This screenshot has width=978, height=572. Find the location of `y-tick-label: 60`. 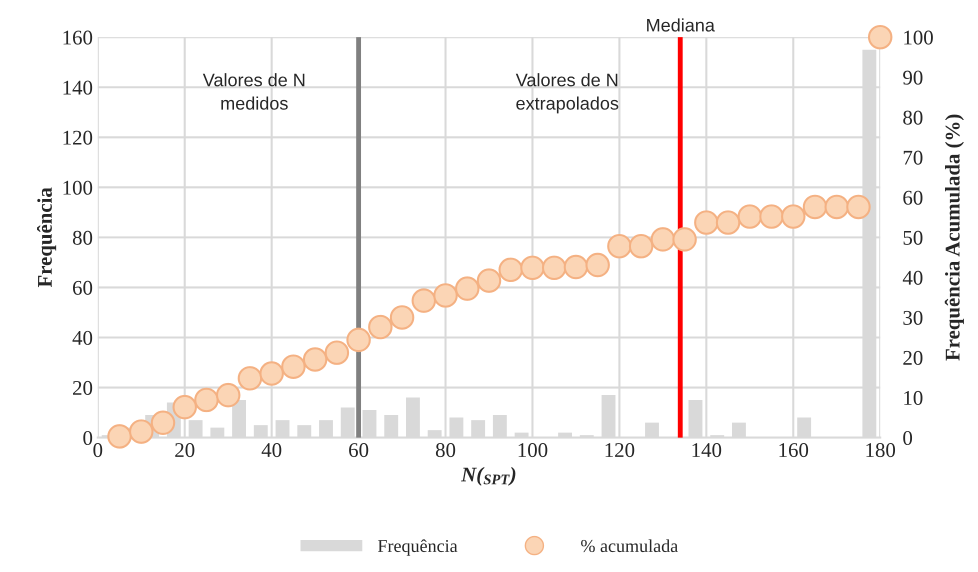

y-tick-label: 60 is located at coordinates (82, 287).